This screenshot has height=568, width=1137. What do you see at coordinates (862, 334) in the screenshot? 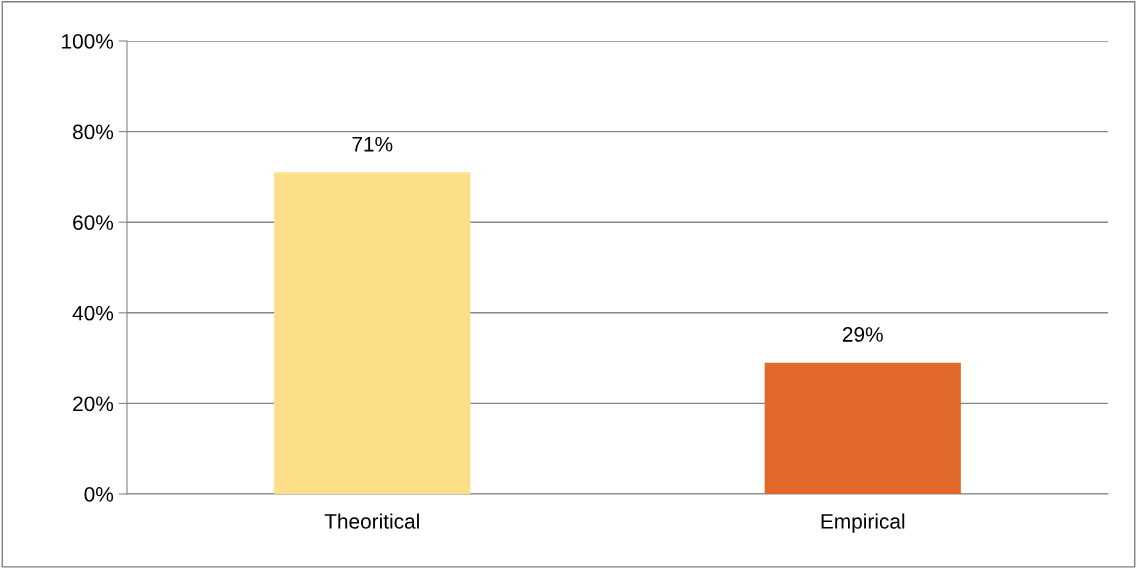
I see `data-label: 29%` at bounding box center [862, 334].